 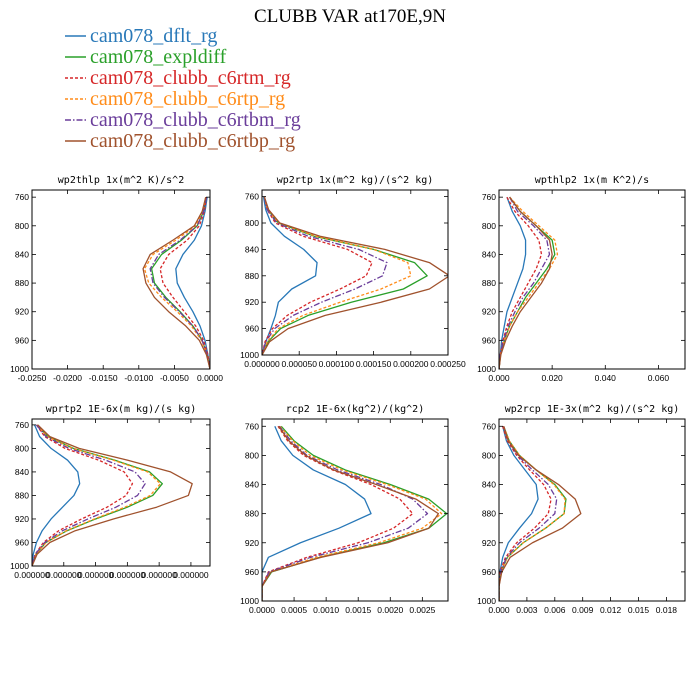 What do you see at coordinates (153, 36) in the screenshot?
I see `legend-entry: cam078_dflt_rg` at bounding box center [153, 36].